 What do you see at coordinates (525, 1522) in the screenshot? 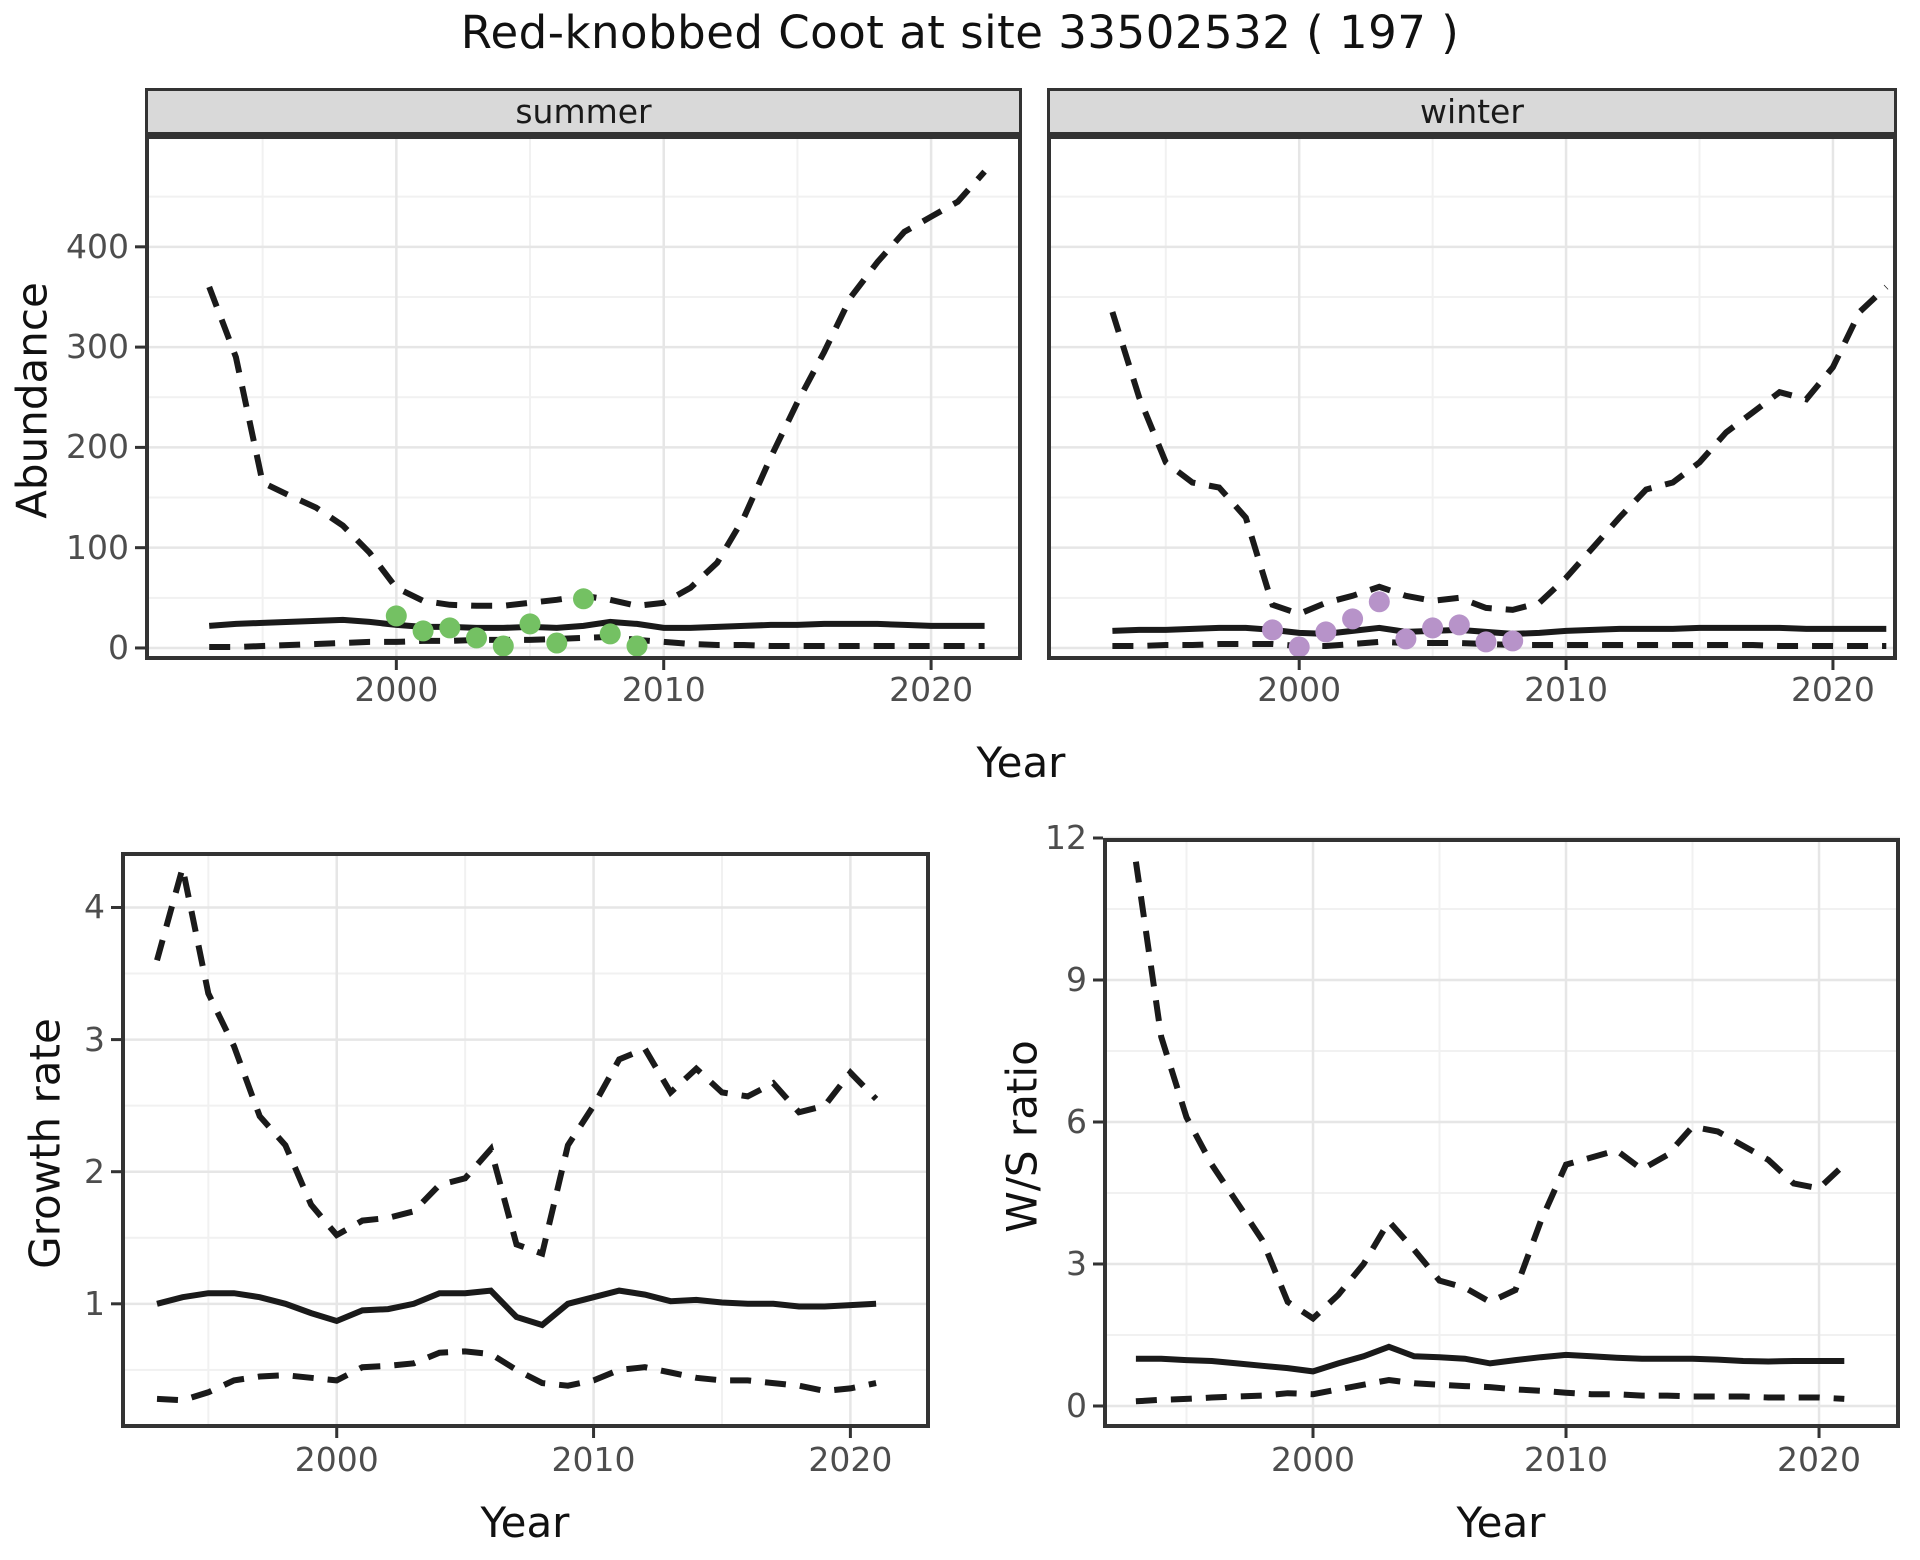
I see `x-axis-title-year-growth: Year` at bounding box center [525, 1522].